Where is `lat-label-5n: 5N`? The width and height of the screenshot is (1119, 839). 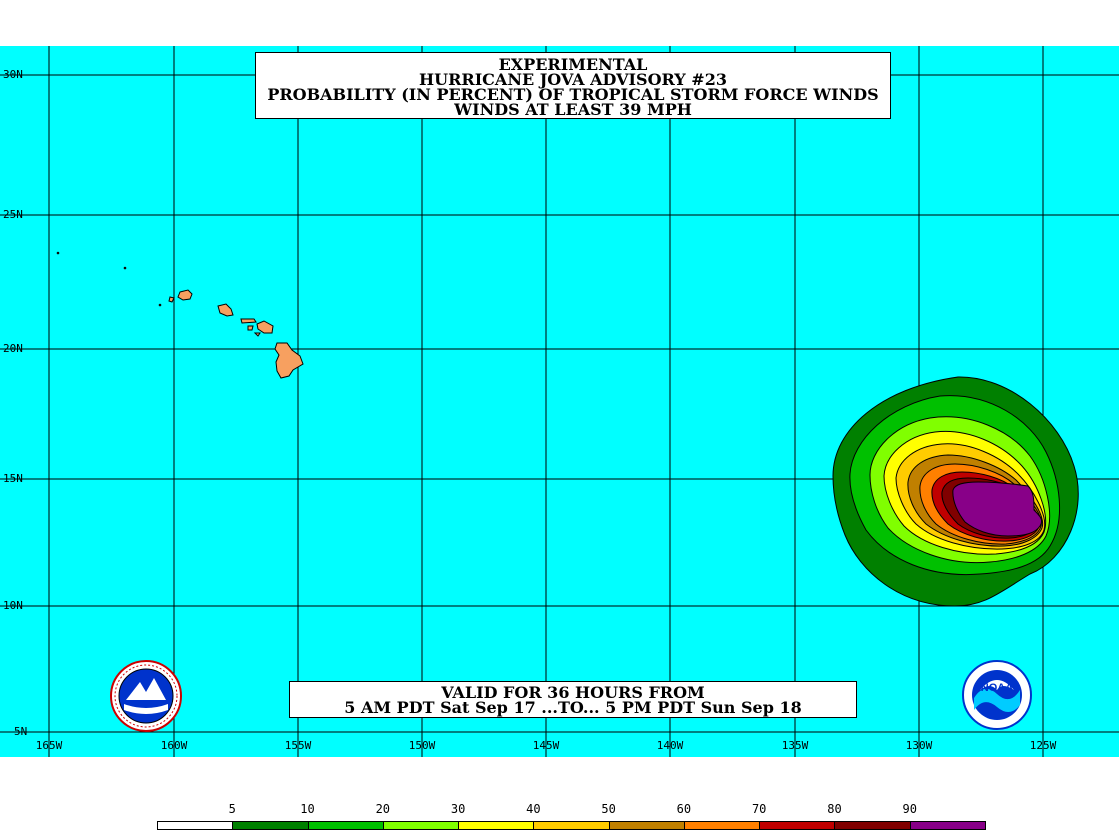
lat-label-5n: 5N is located at coordinates (21, 731).